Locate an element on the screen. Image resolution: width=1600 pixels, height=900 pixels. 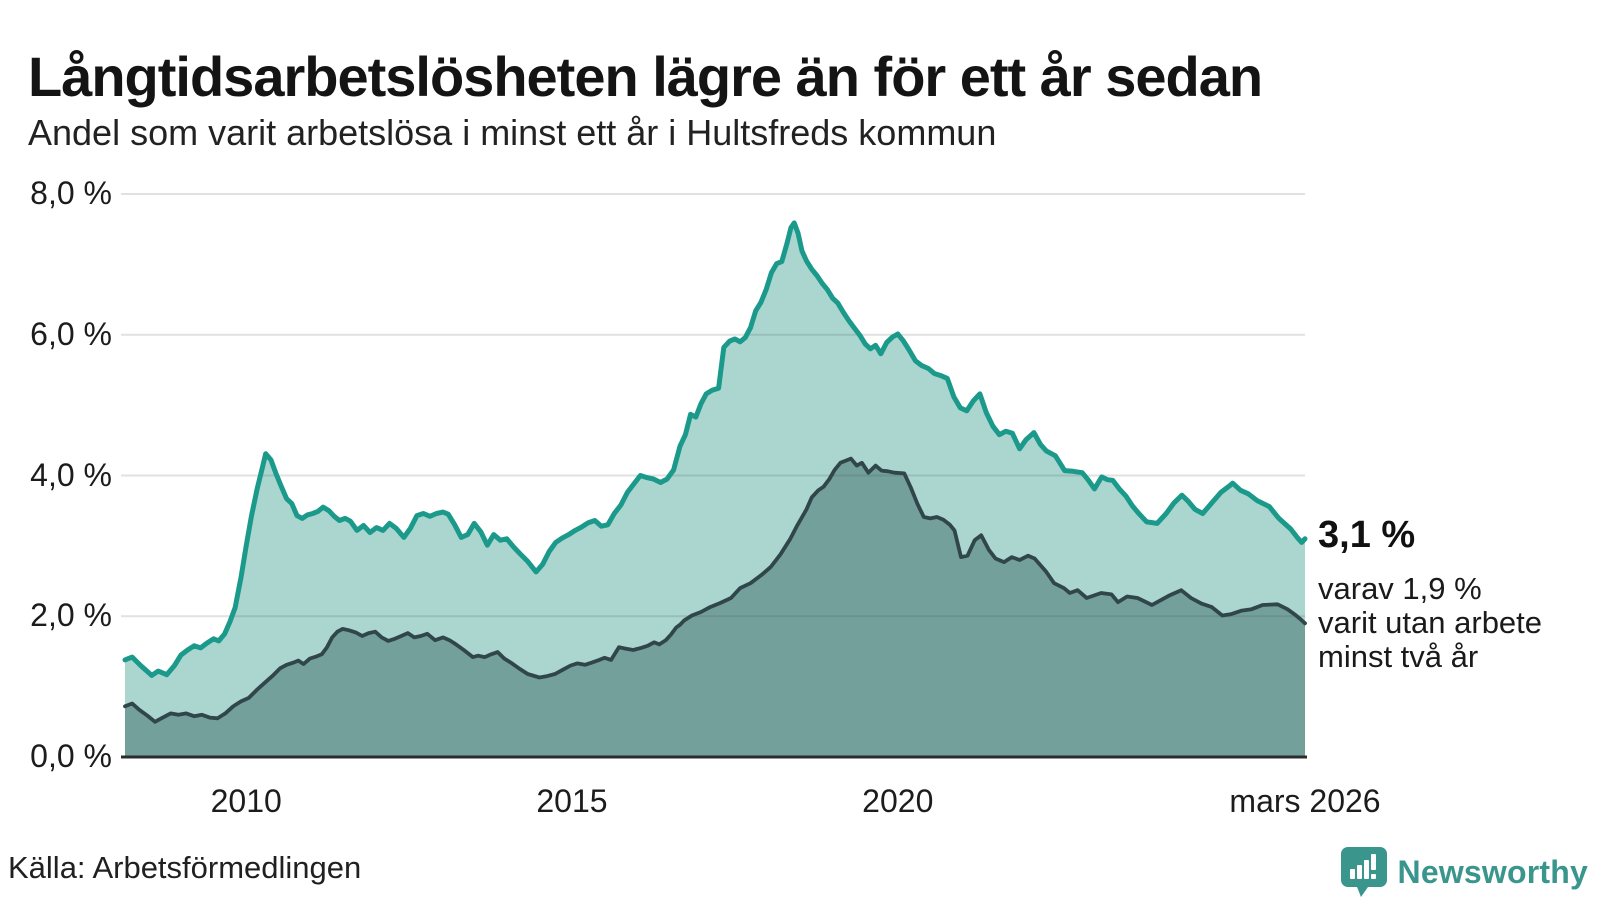
x-tick-label: 2020 is located at coordinates (898, 801).